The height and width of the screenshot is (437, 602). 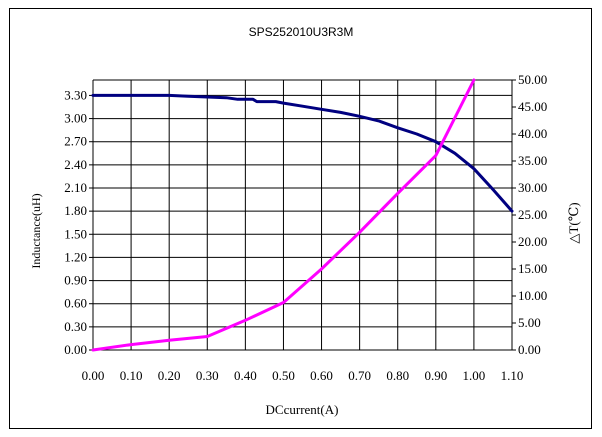 I want to click on y-right-tick-label: 10.00, so click(x=532, y=295).